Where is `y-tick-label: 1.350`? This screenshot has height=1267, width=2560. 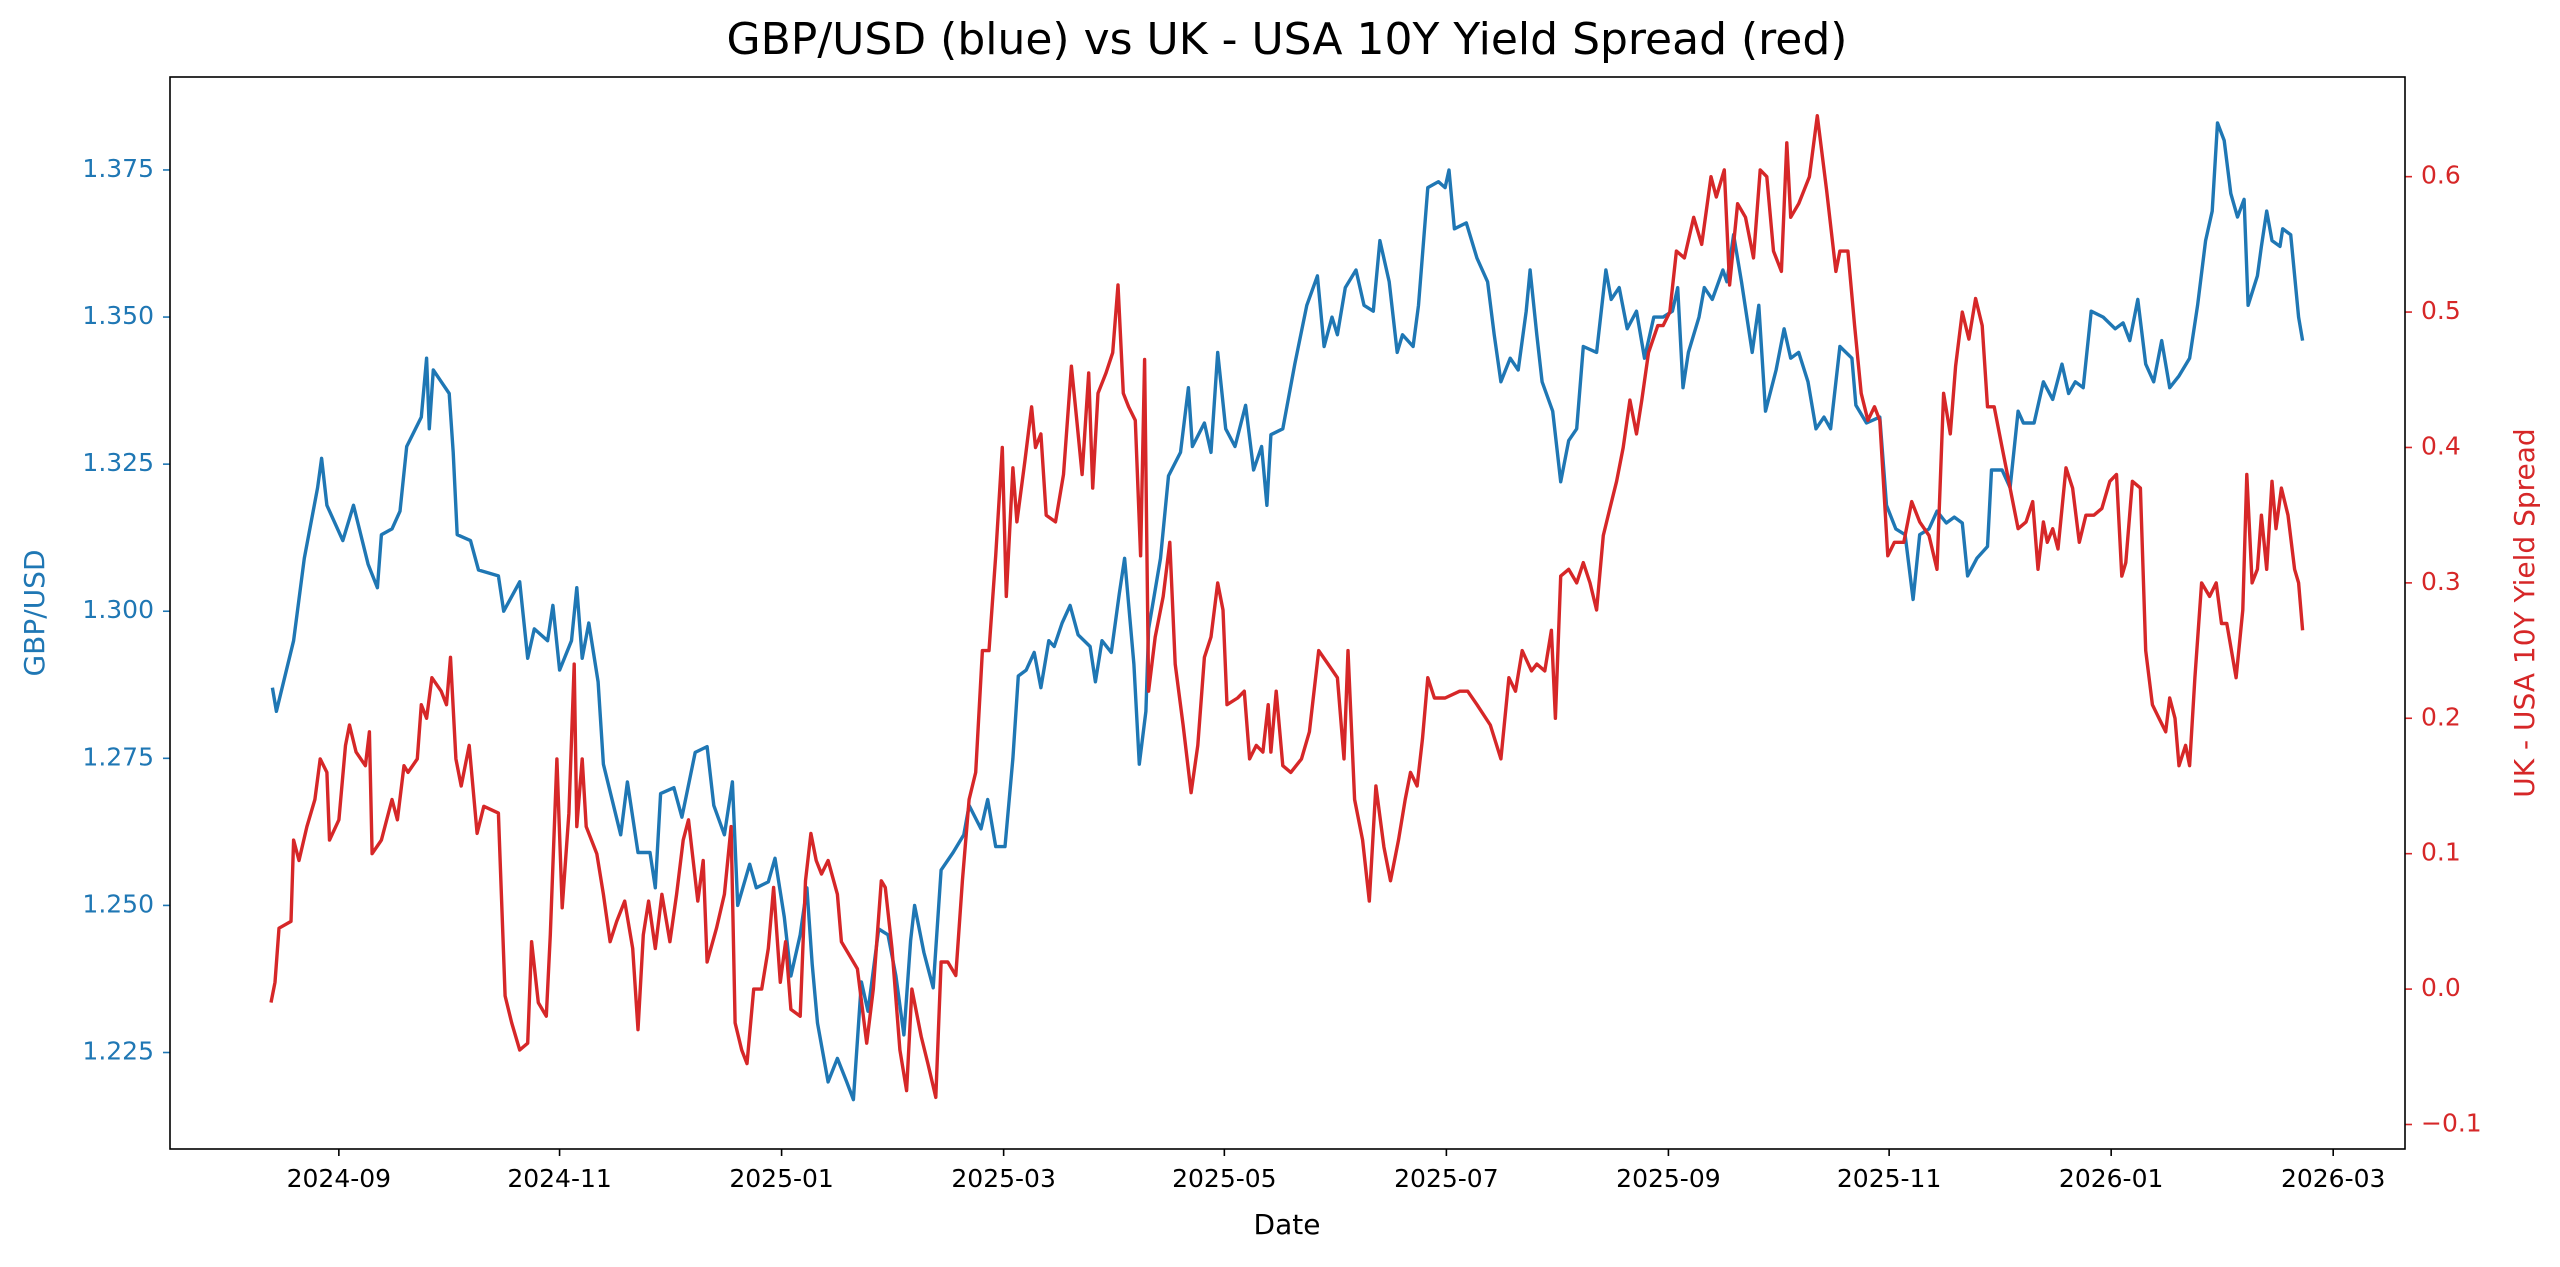
y-tick-label: 1.350 is located at coordinates (118, 315).